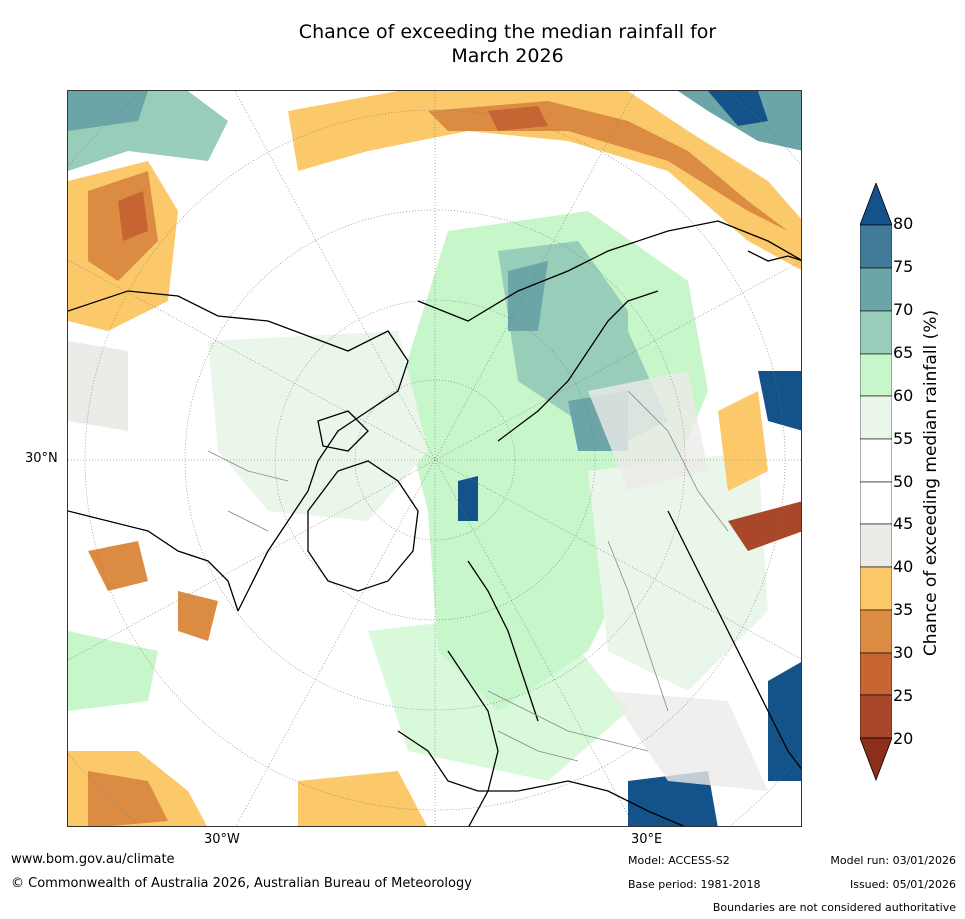 The width and height of the screenshot is (965, 919). Describe the element at coordinates (578, 366) in the screenshot. I see `siberia-coast` at that location.